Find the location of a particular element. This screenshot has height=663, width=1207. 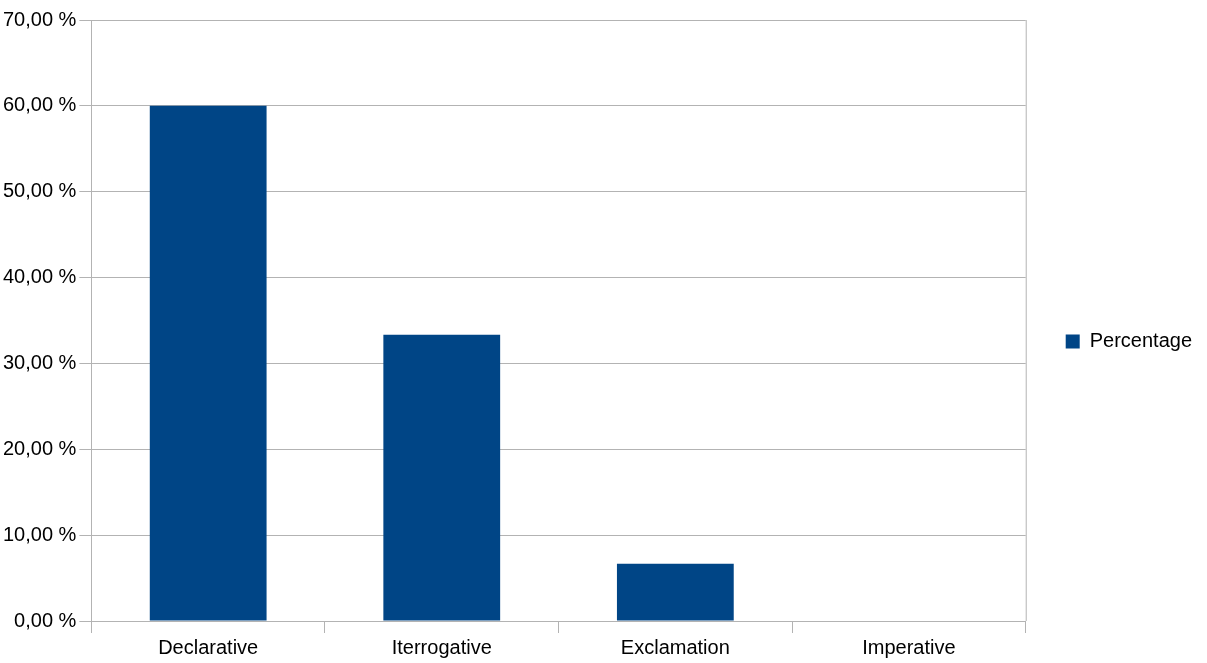

x-tick-label: Declarative is located at coordinates (208, 646).